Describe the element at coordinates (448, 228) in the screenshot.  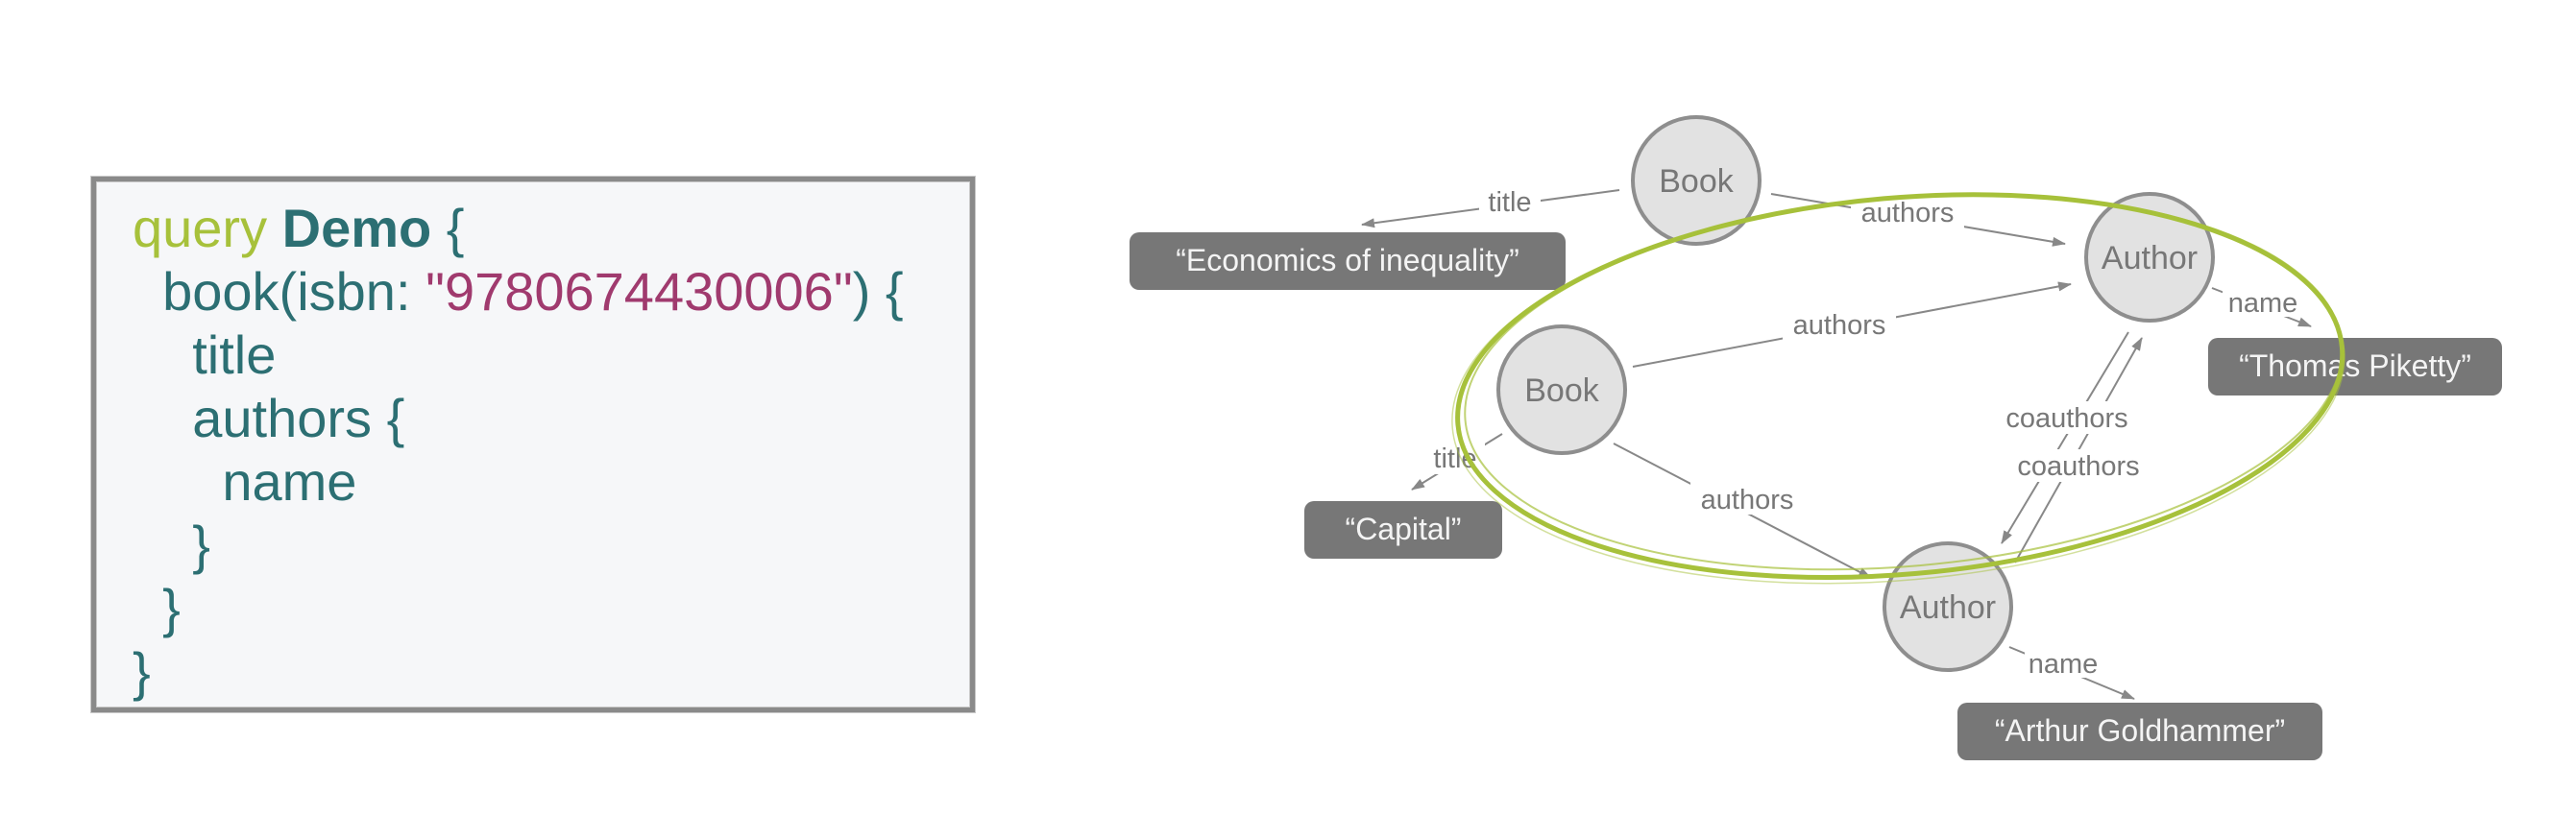
I see `code-token: {` at that location.